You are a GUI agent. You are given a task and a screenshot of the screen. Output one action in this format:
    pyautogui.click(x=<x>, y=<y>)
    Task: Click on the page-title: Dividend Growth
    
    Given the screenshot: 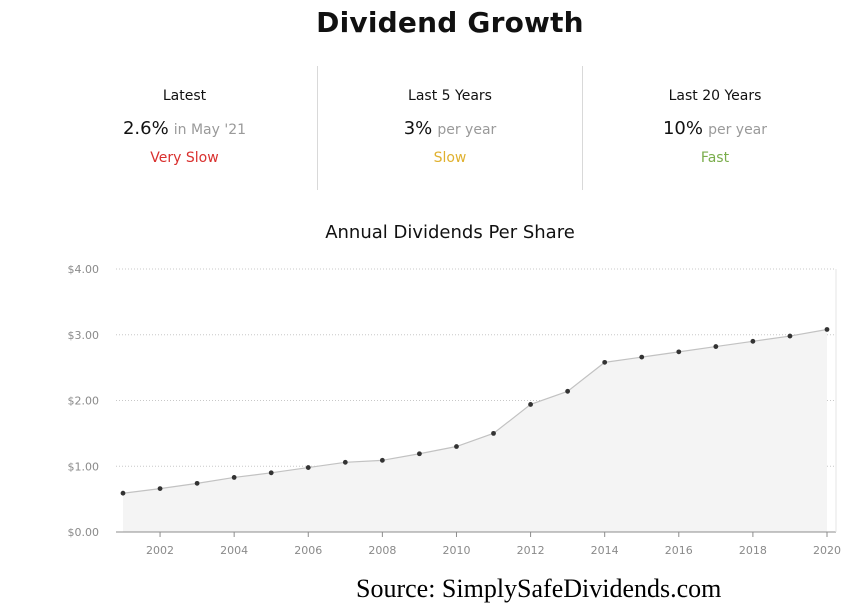 What is the action you would take?
    pyautogui.click(x=450, y=22)
    